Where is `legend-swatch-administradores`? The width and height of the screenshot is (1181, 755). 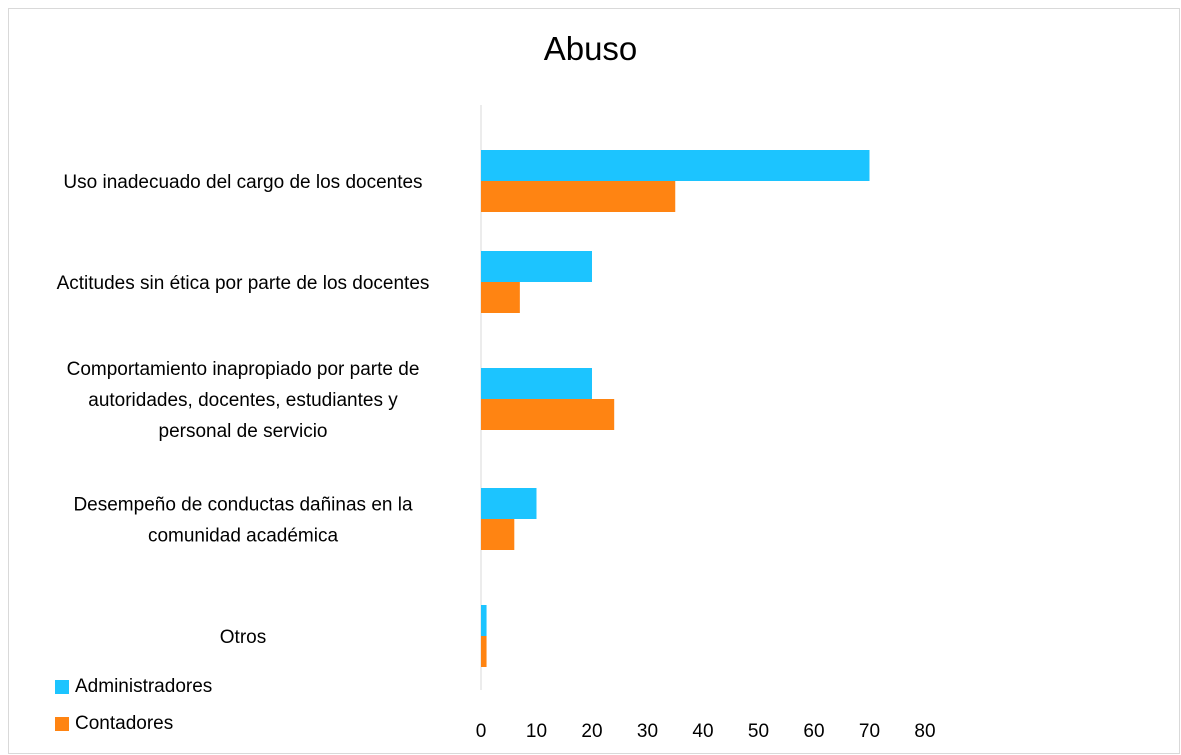
legend-swatch-administradores is located at coordinates (62, 687).